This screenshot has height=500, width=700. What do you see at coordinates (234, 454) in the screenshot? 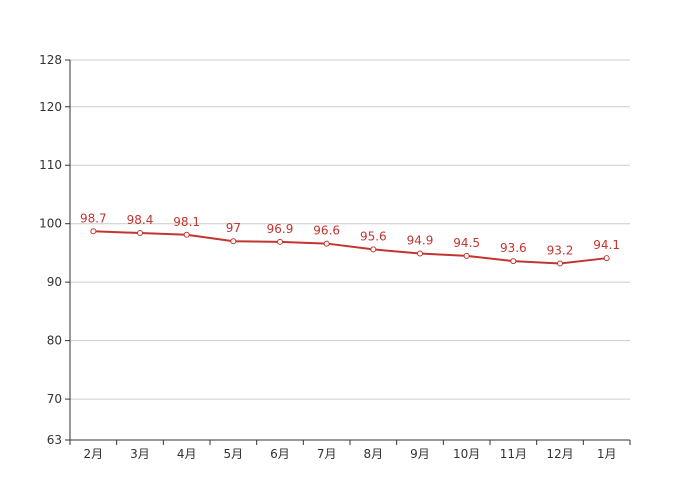
I see `x-tick-label: 5月` at bounding box center [234, 454].